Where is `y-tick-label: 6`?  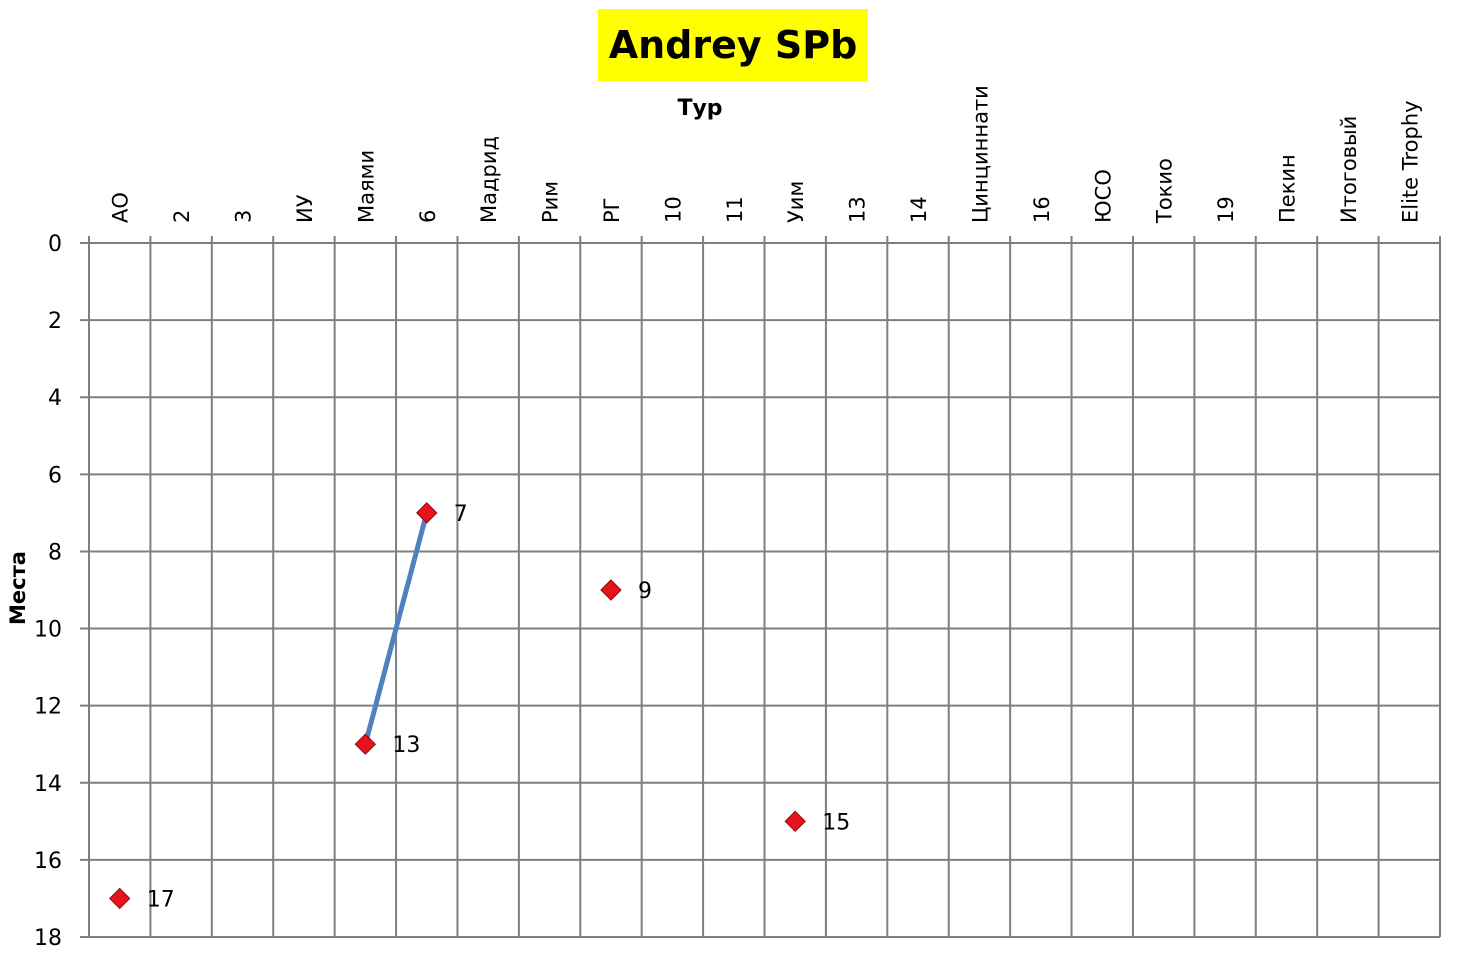
y-tick-label: 6 is located at coordinates (55, 475).